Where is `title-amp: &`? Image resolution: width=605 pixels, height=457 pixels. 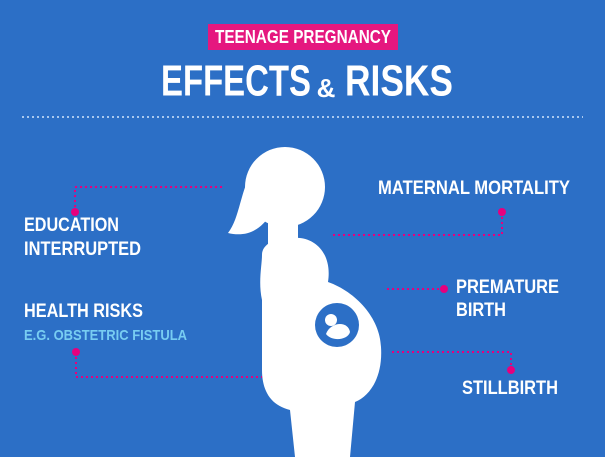
title-amp: & is located at coordinates (326, 88).